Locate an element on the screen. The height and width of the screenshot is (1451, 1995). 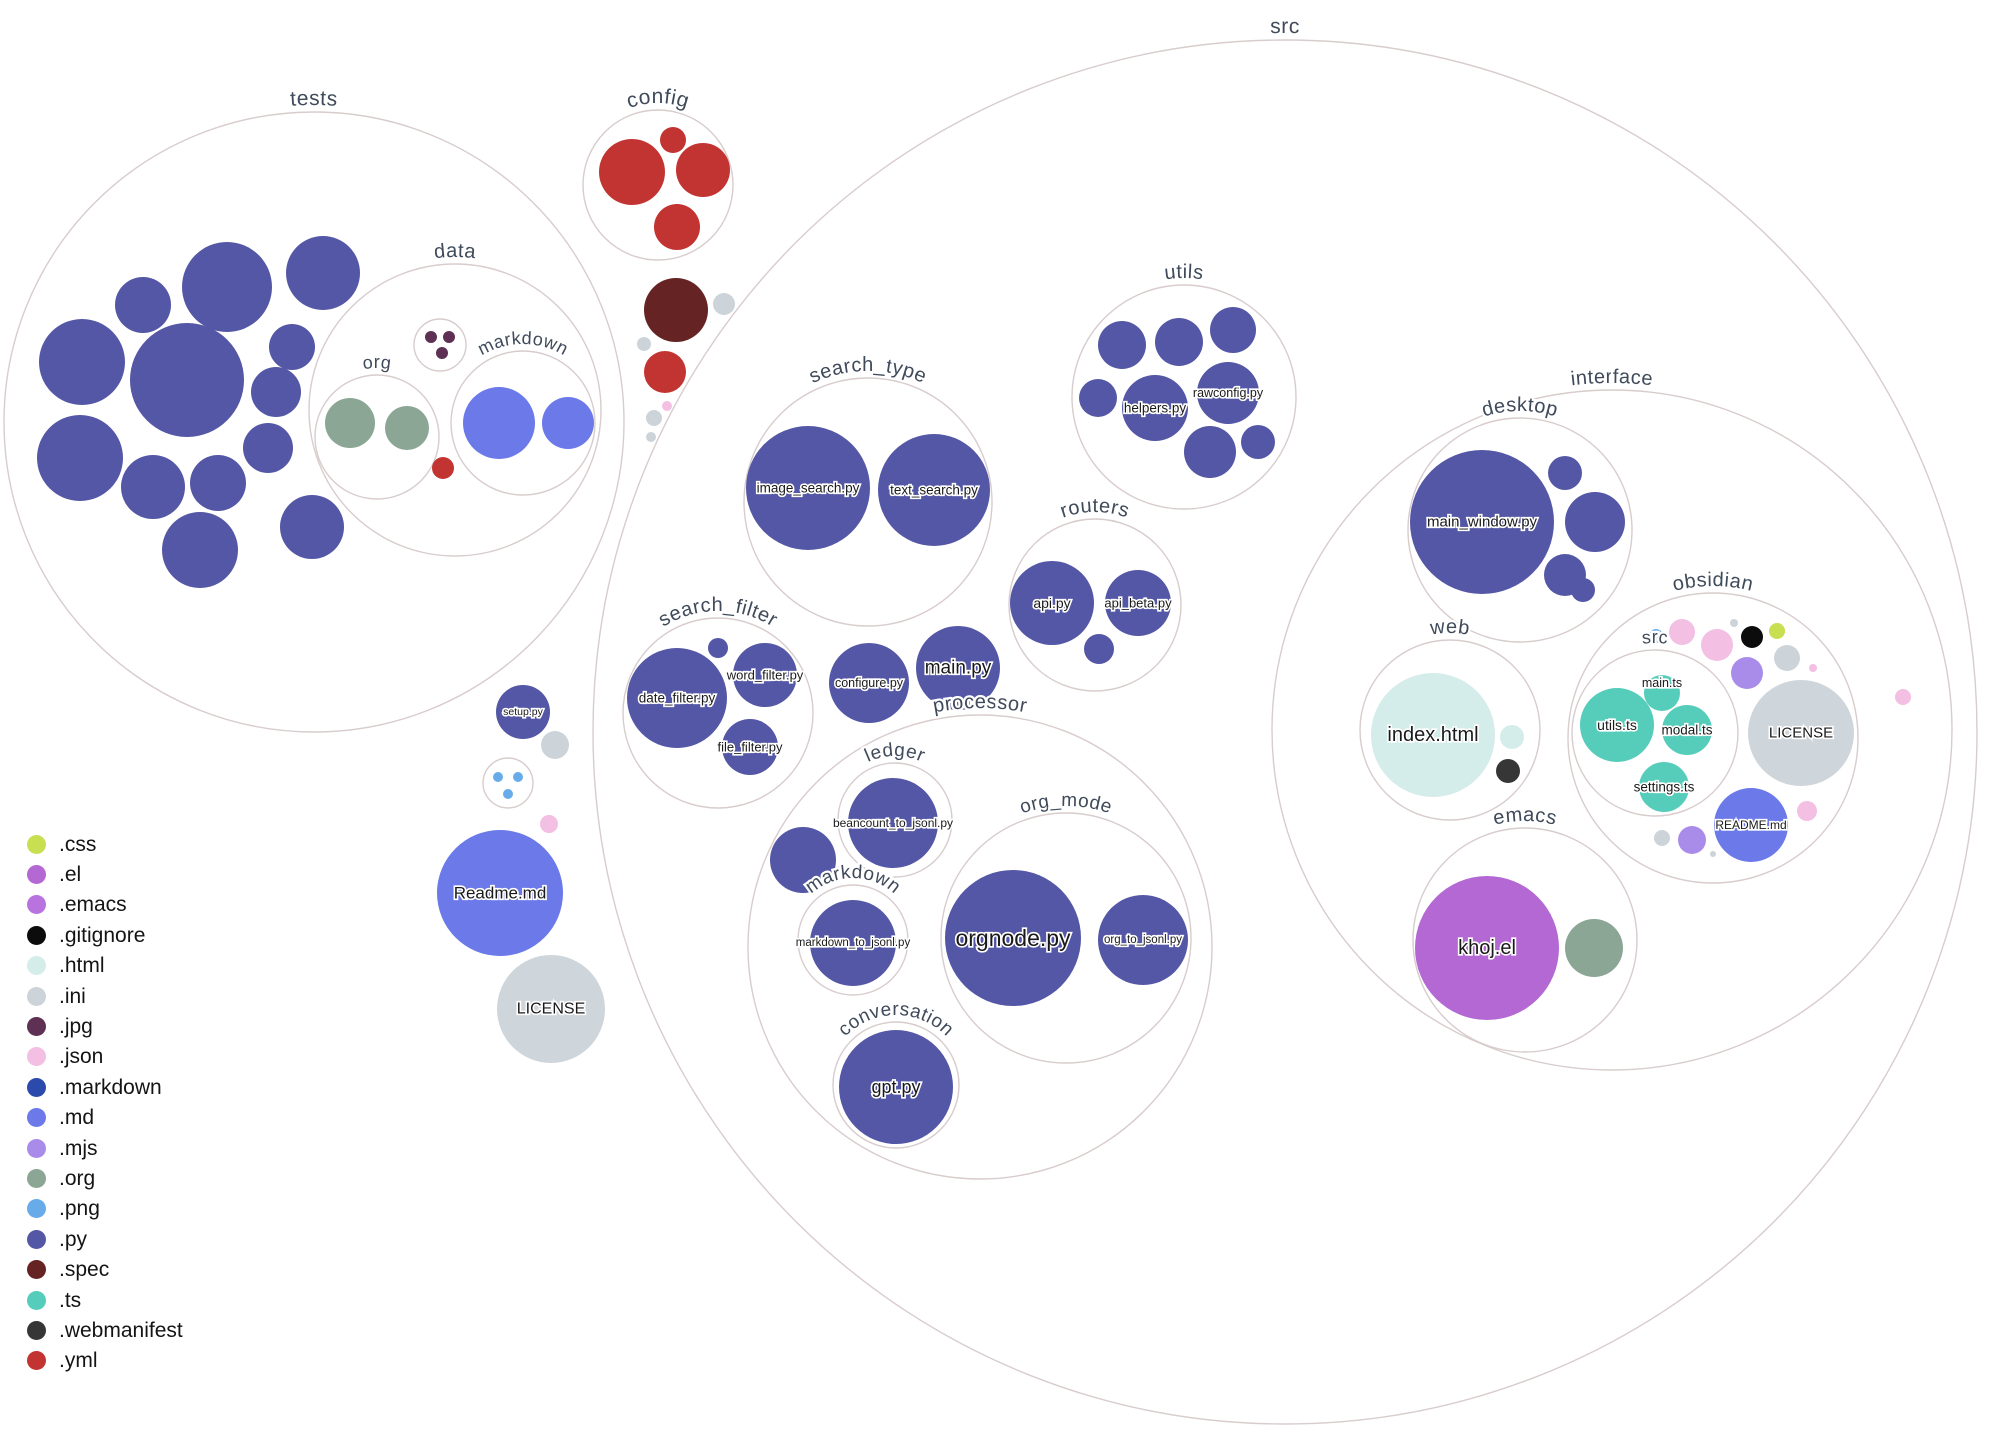
file-spec-dot-circle is located at coordinates (676, 310).